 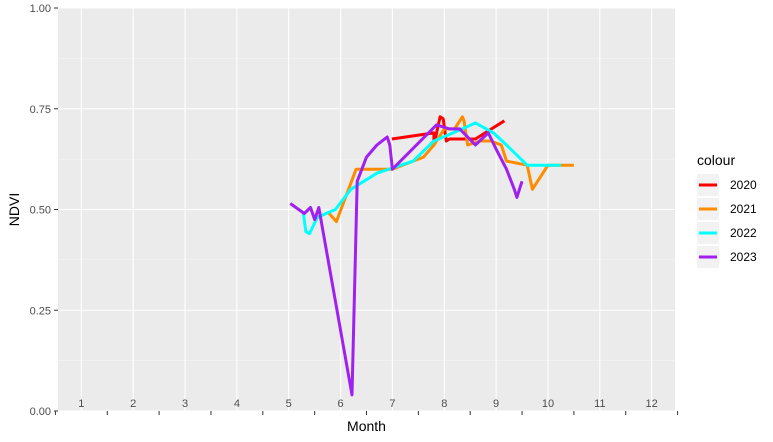 I want to click on legend-label-2023: 2023, so click(x=743, y=257).